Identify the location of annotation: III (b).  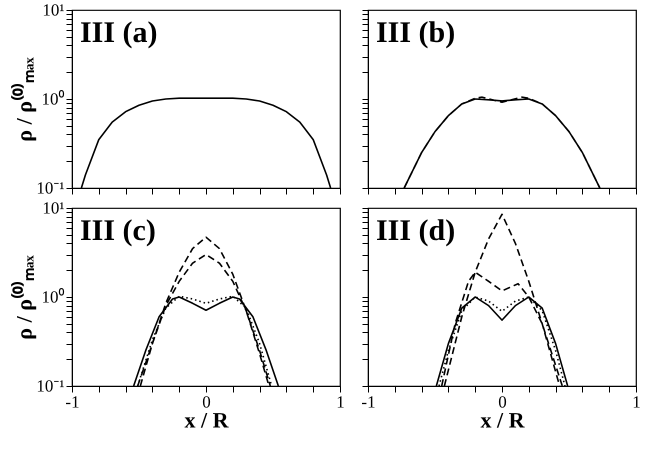
(416, 32).